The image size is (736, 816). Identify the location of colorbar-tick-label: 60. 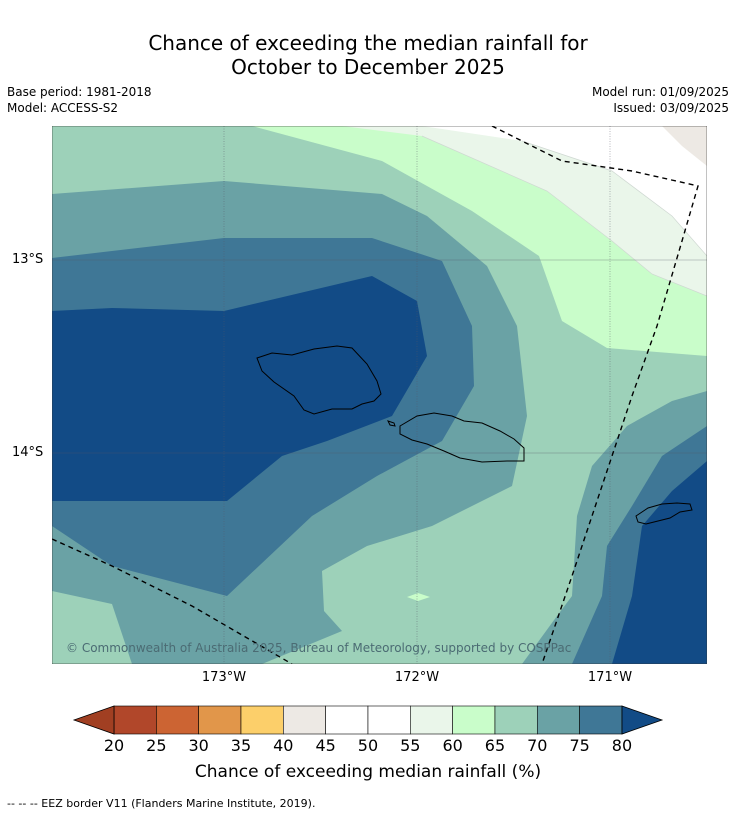
(452, 745).